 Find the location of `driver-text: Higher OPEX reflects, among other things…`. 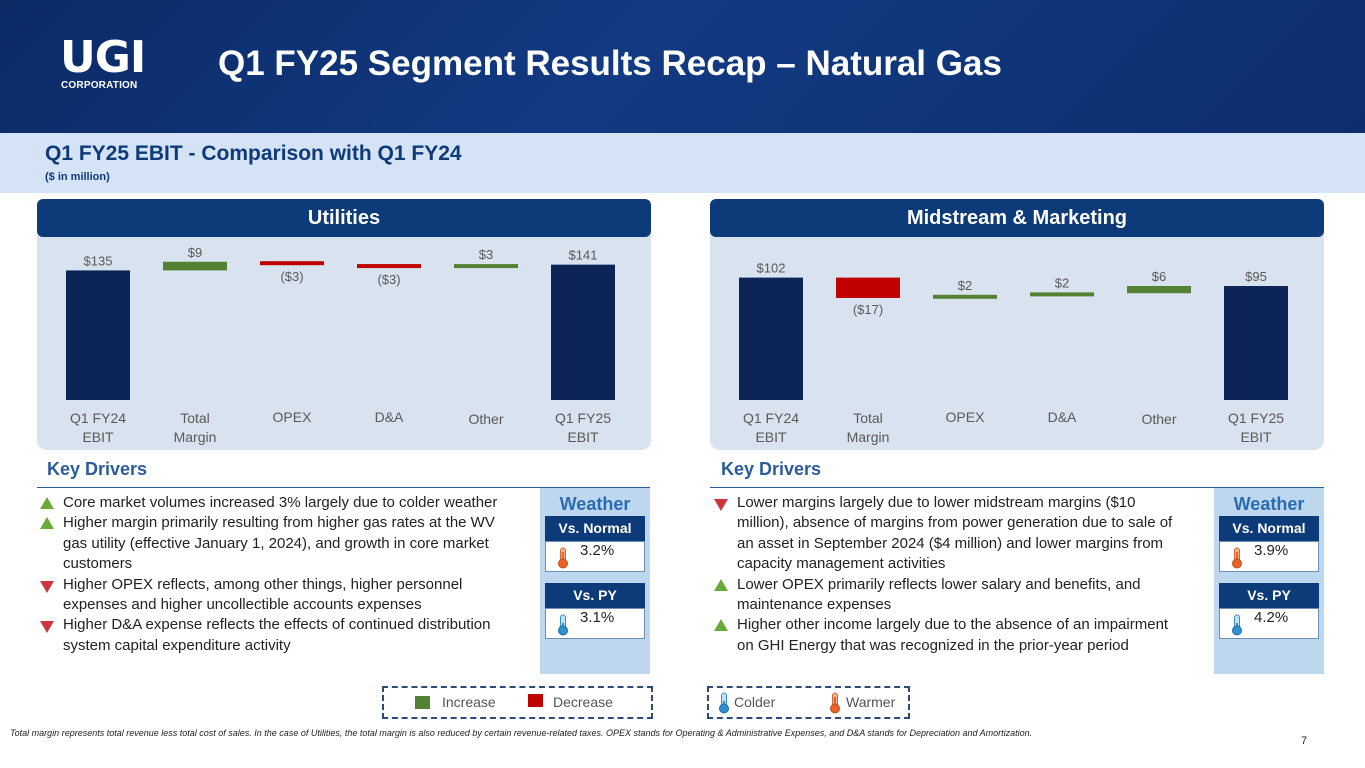

driver-text: Higher OPEX reflects, among other things… is located at coordinates (263, 594).